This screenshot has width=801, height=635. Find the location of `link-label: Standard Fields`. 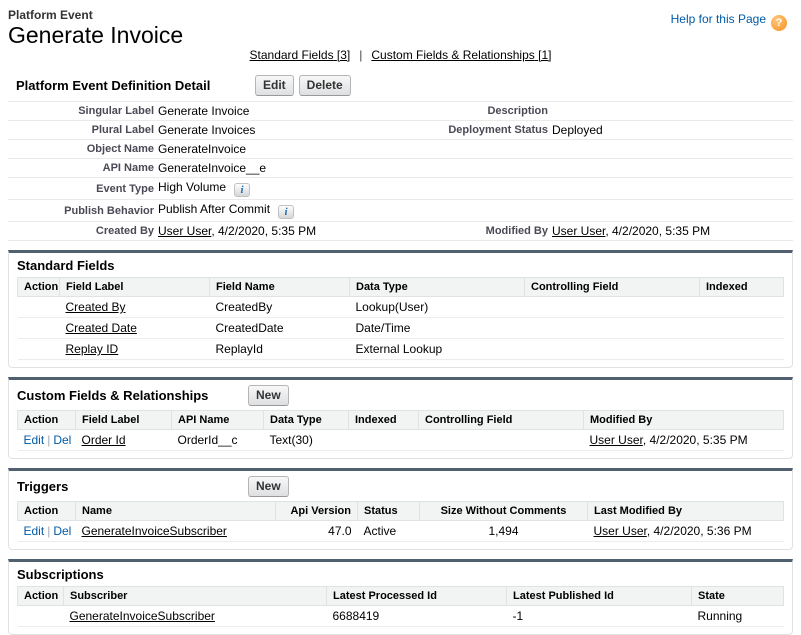

link-label: Standard Fields is located at coordinates (291, 55).